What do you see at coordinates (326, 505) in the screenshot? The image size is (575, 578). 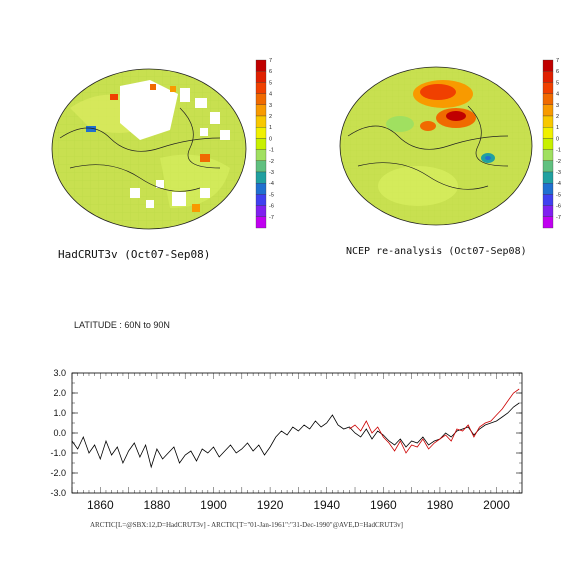 I see `x-tick-label: 1940` at bounding box center [326, 505].